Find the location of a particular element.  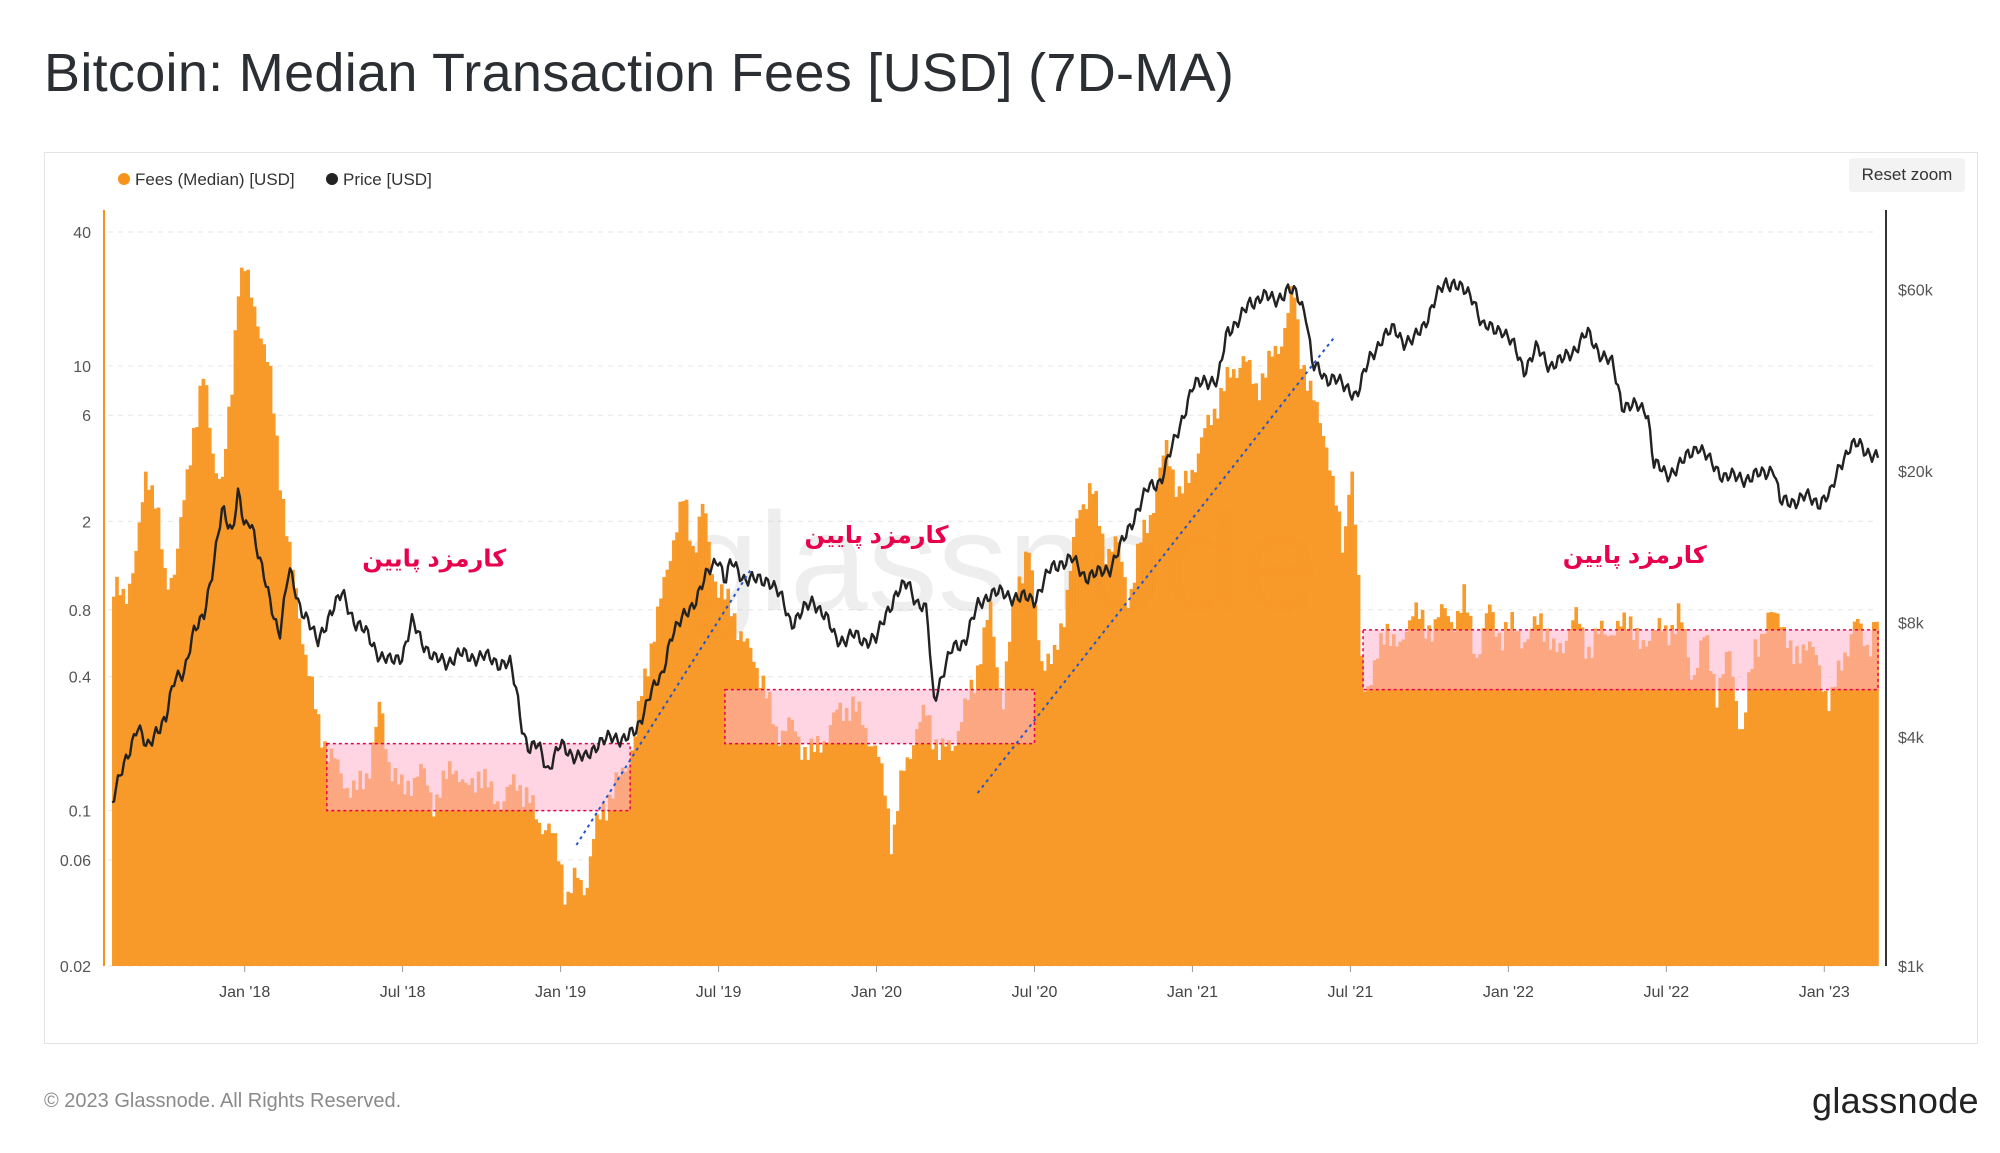

reset-zoom-button: Reset zoom is located at coordinates (1907, 175).